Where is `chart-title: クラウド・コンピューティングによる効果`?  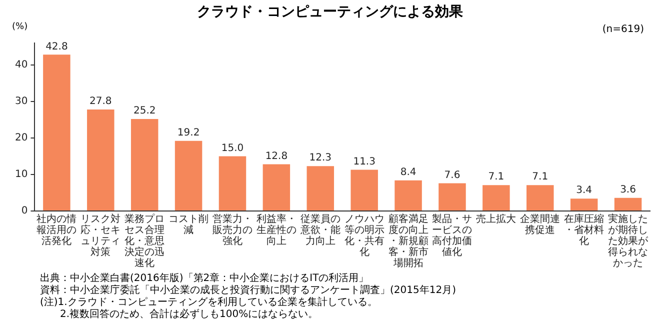
chart-title: クラウド・コンピューティングによる効果 is located at coordinates (330, 12).